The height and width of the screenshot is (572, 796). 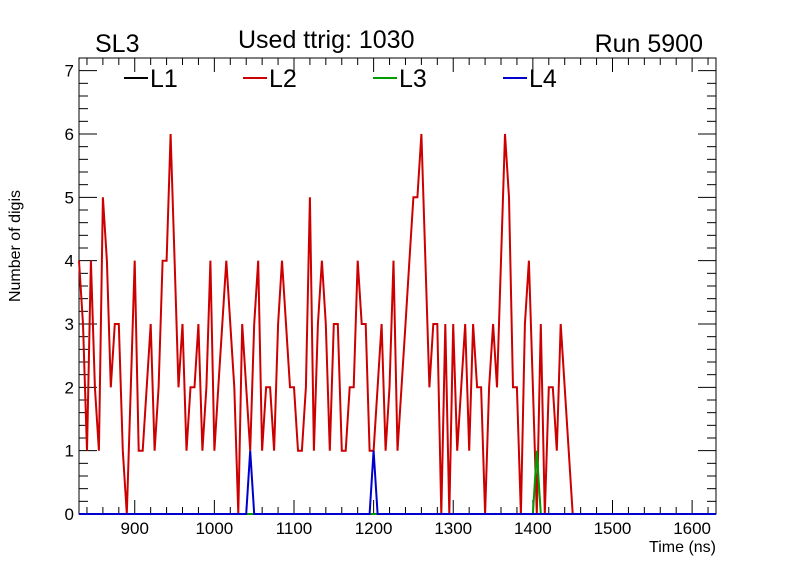 I want to click on legend: L1 L2 L3 L4, so click(x=340, y=79).